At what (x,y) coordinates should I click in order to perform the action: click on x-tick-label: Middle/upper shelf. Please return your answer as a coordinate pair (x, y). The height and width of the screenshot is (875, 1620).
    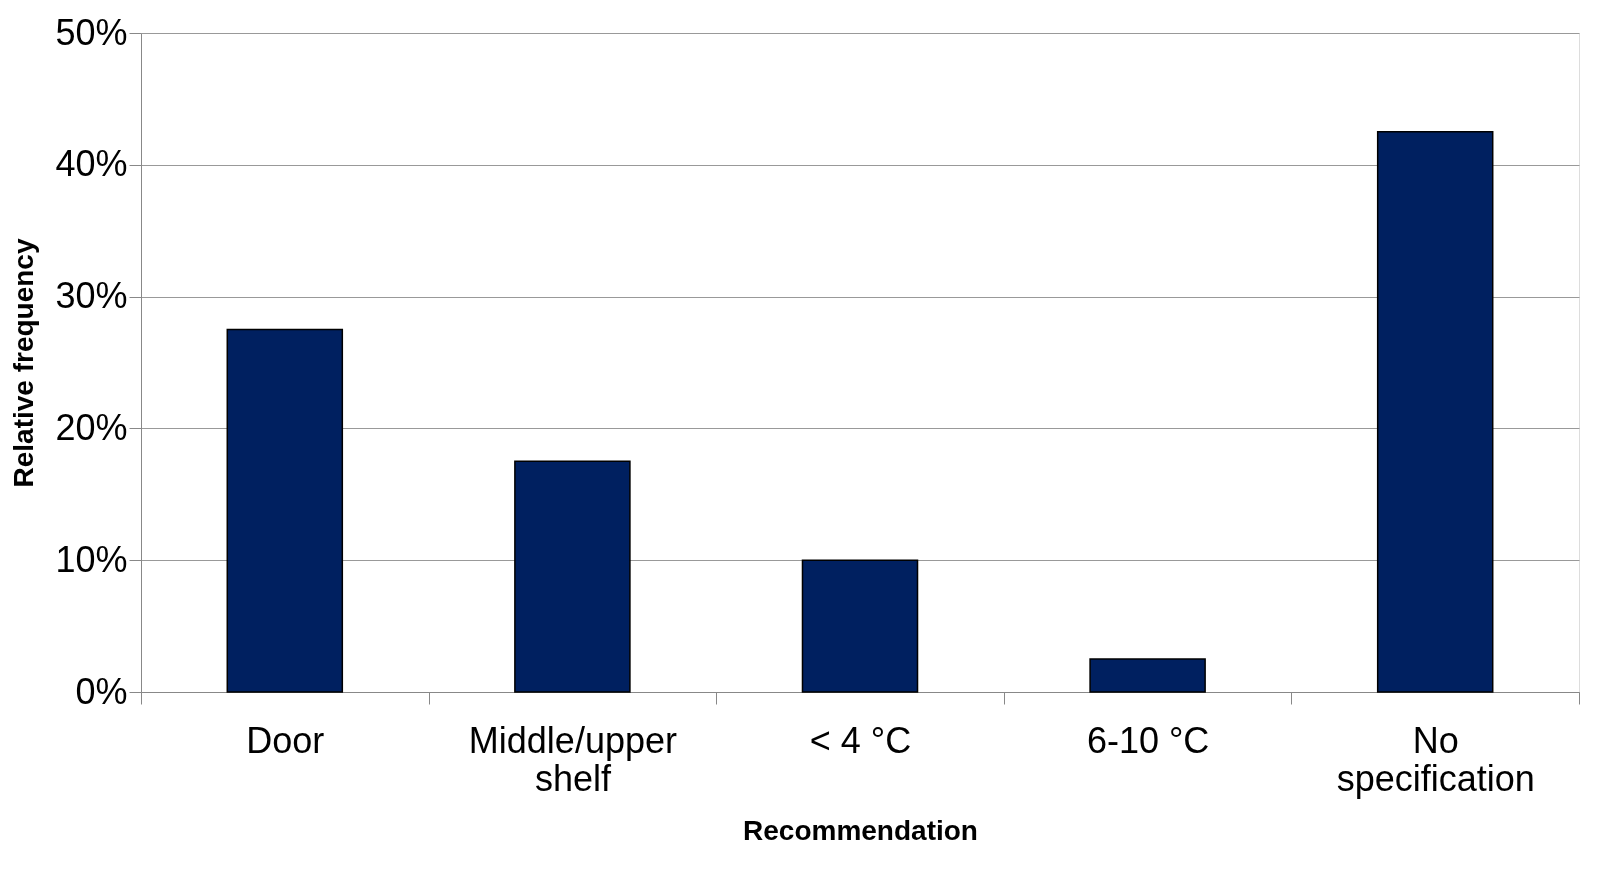
    Looking at the image, I should click on (572, 759).